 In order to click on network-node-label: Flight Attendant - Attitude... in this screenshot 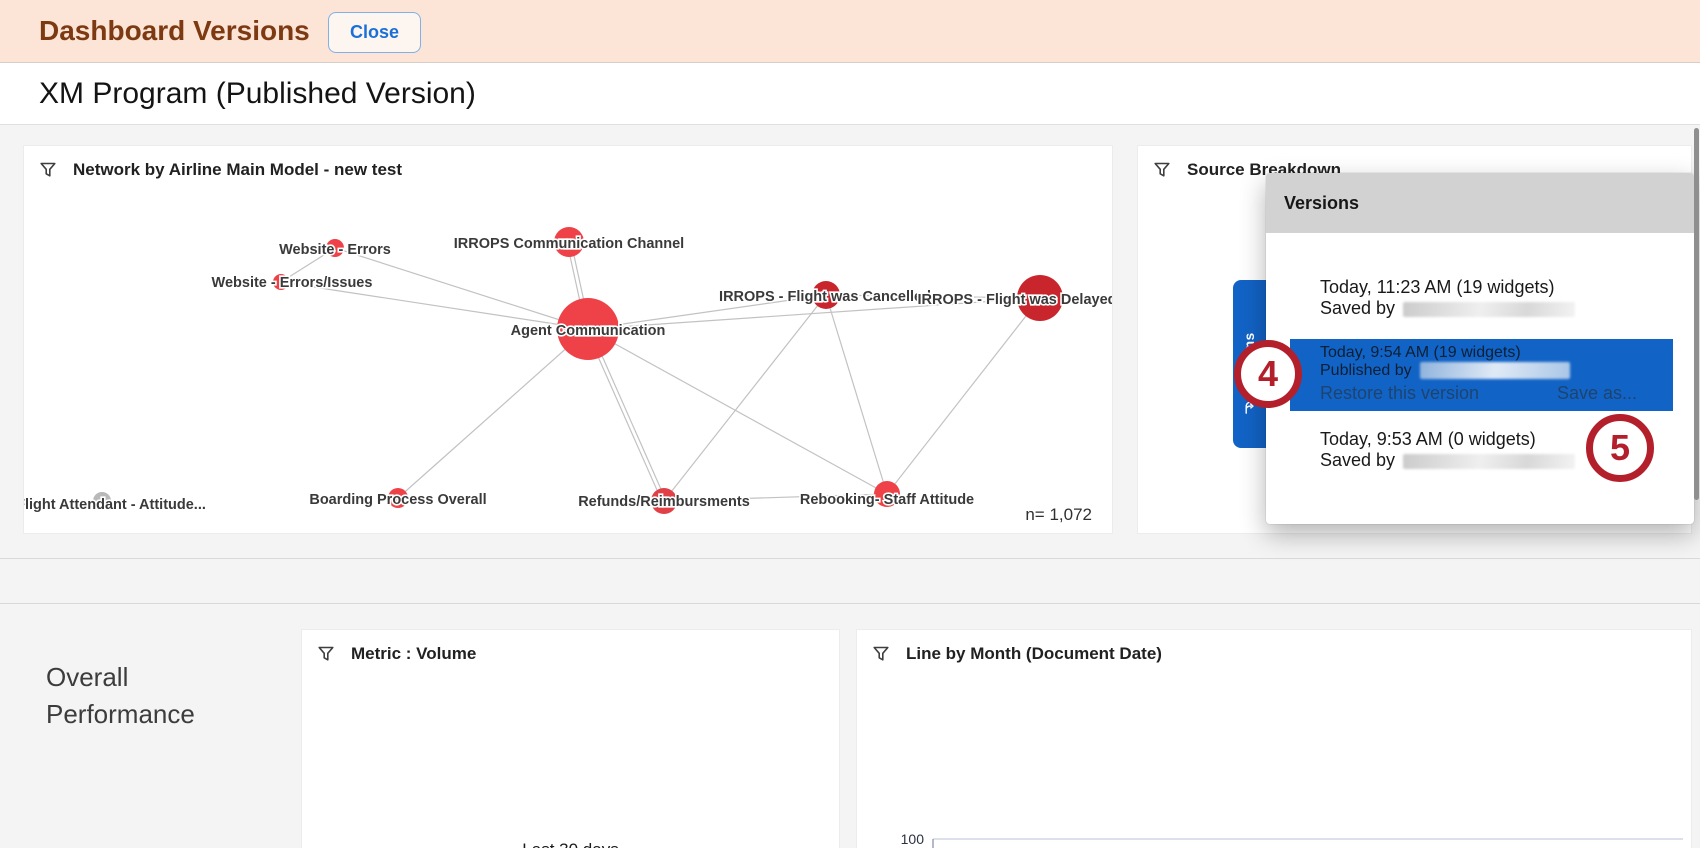, I will do `click(115, 505)`.